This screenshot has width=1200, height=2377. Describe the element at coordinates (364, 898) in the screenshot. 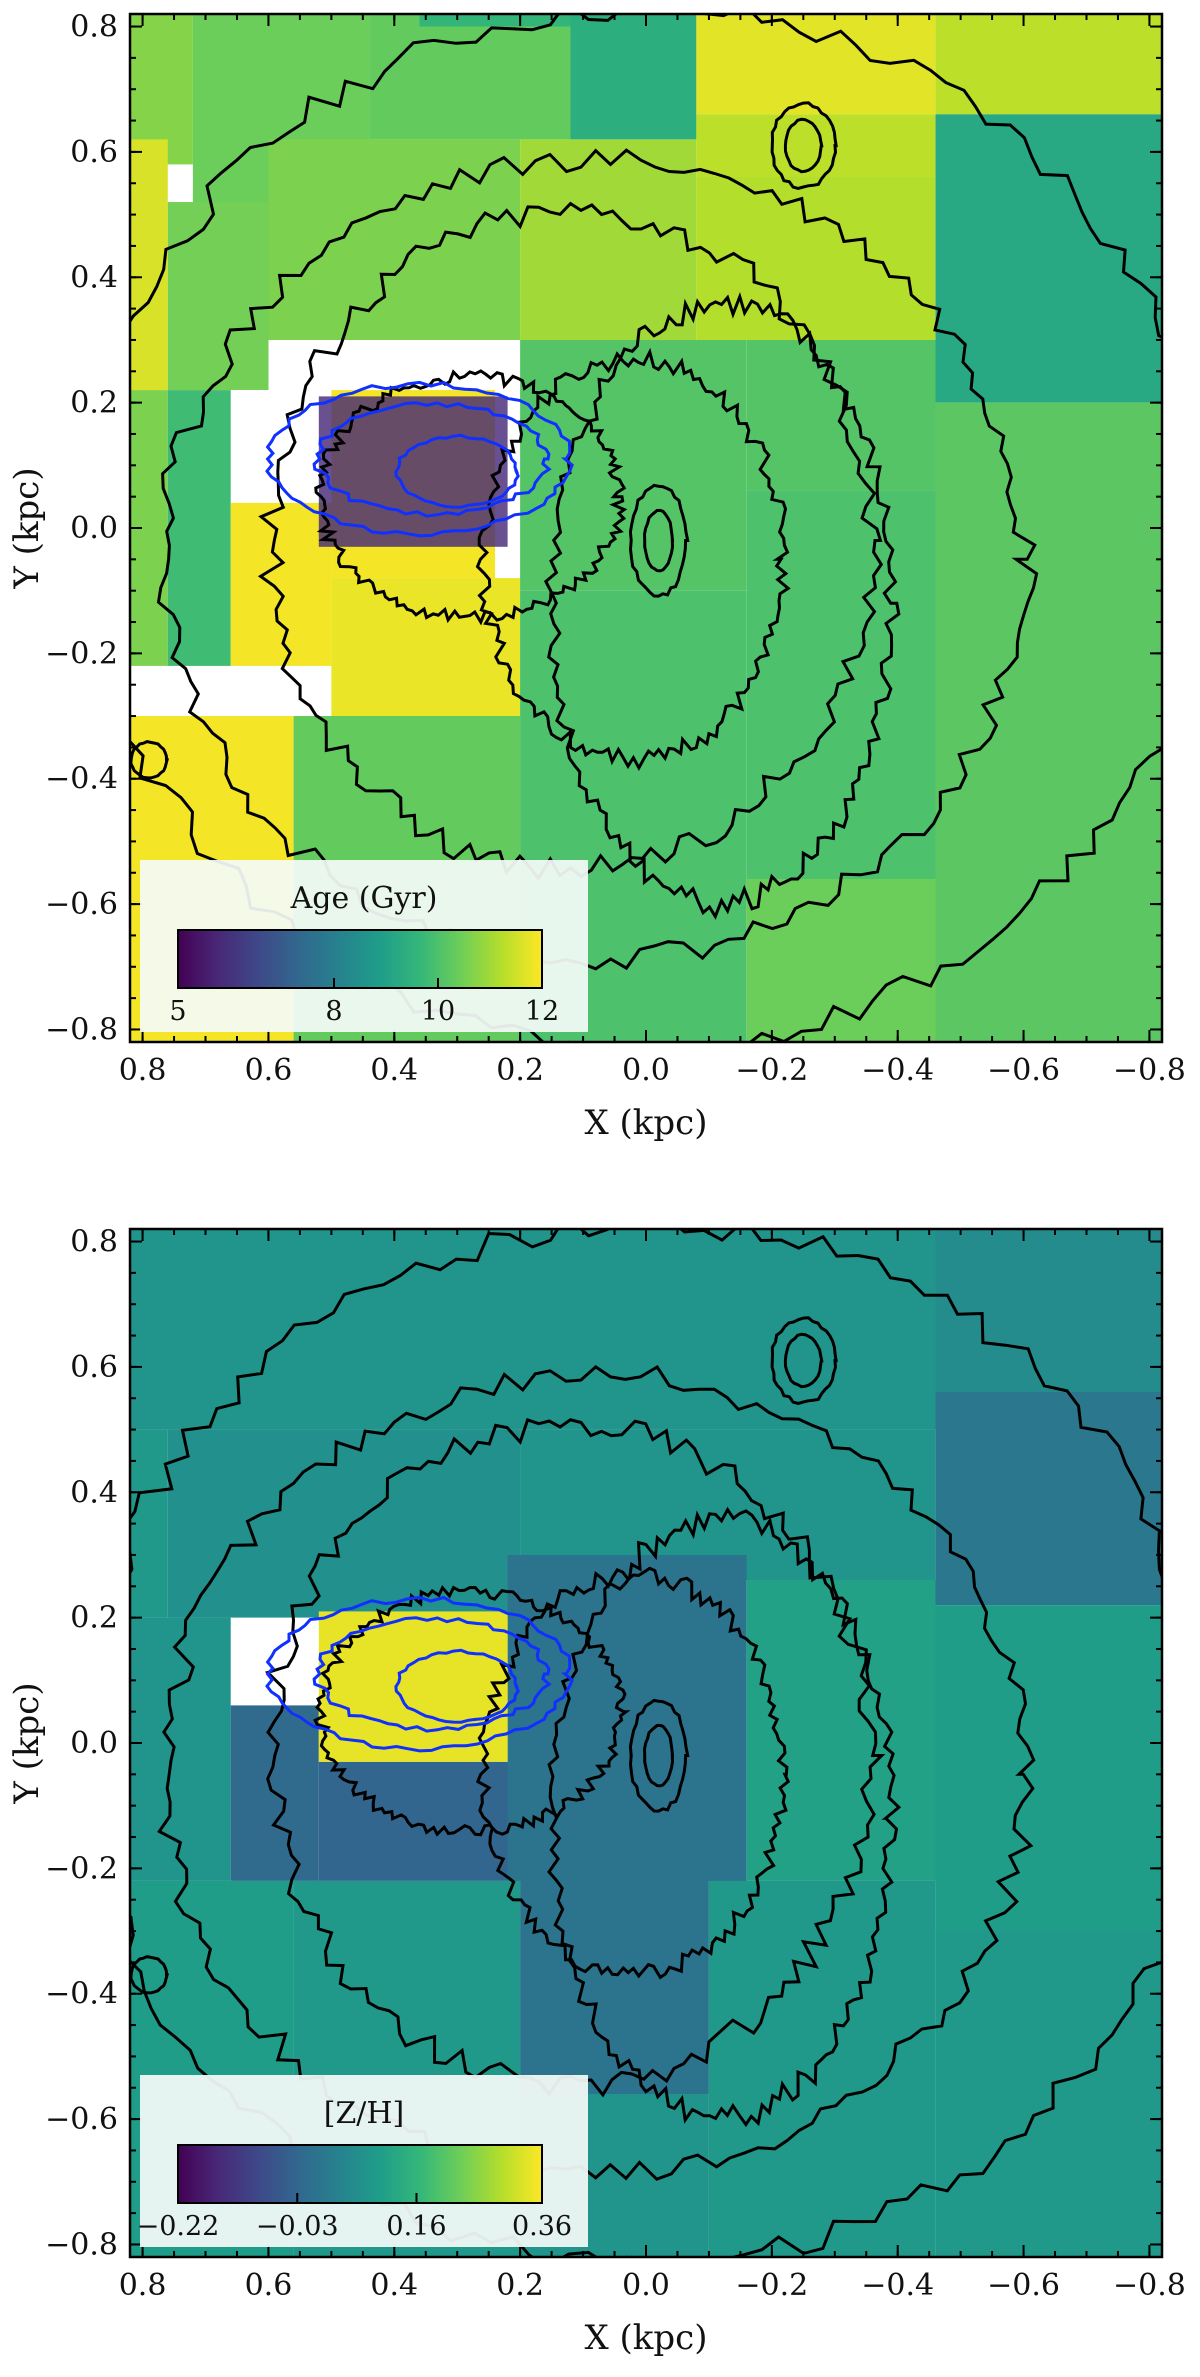

I see `colorbar-title: Age (Gyr)` at that location.